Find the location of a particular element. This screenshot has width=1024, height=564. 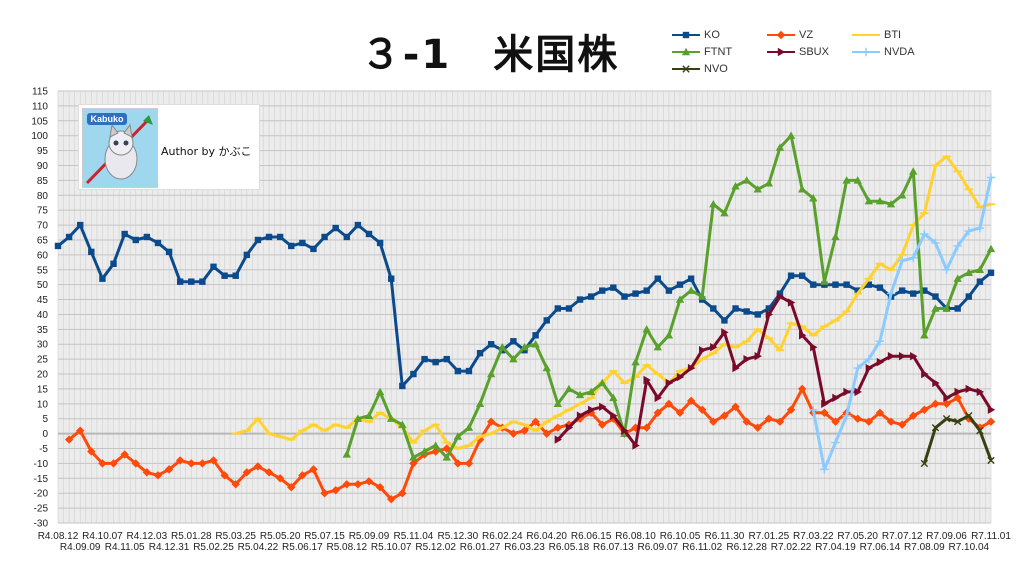

author-label: Author by かぶこ is located at coordinates (206, 151).